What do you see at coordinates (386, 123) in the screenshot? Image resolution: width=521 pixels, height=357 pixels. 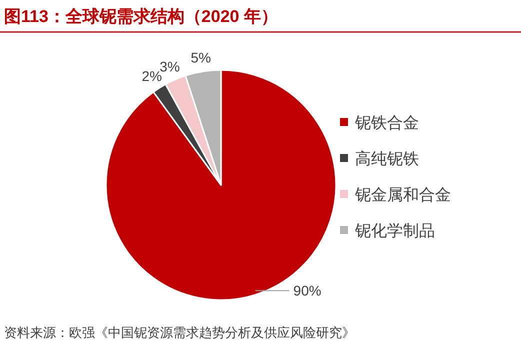 I see `legend-label: 铌铁合金` at bounding box center [386, 123].